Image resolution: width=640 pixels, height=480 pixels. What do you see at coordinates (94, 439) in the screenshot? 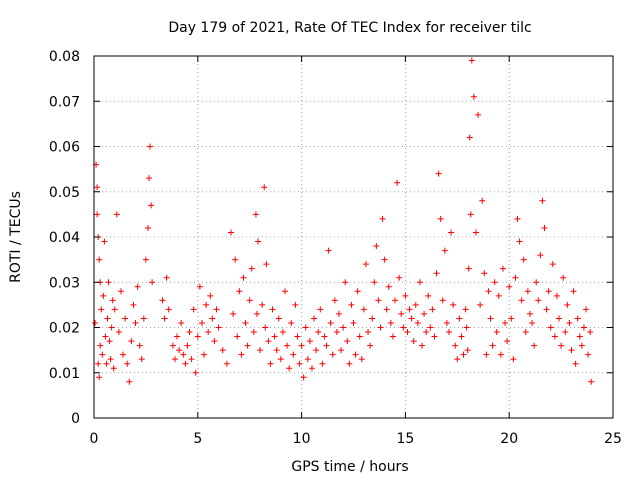
I see `x-tick-label: 0` at bounding box center [94, 439].